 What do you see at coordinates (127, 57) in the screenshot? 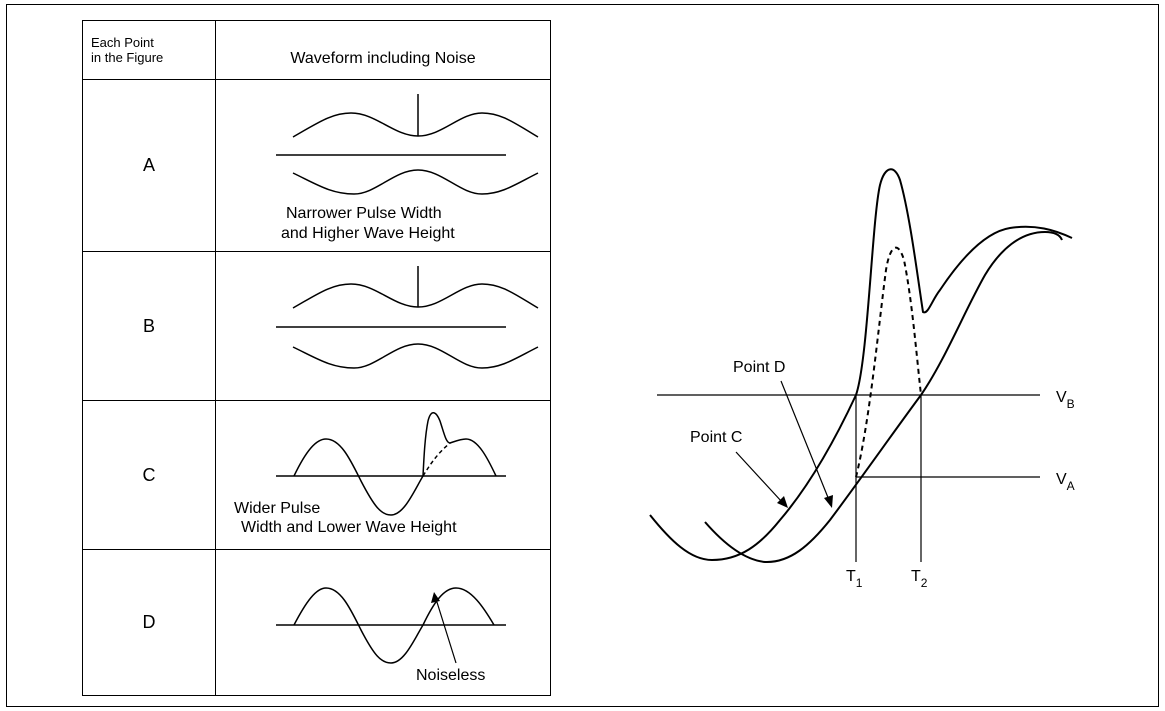
I see `header-each-point-line2: in the Figure` at bounding box center [127, 57].